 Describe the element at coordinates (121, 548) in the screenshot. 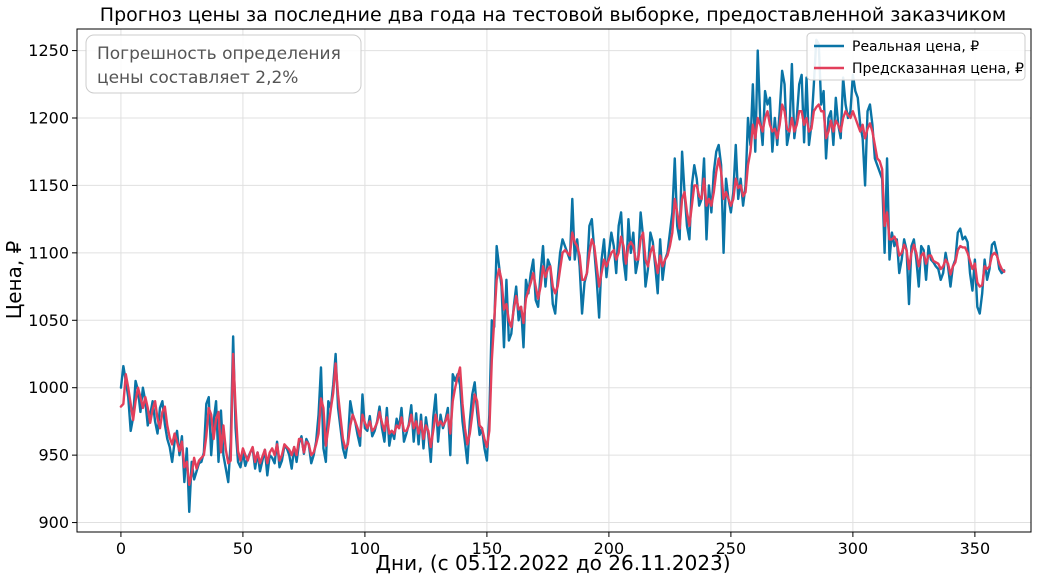

I see `x-tick-label: 0` at that location.